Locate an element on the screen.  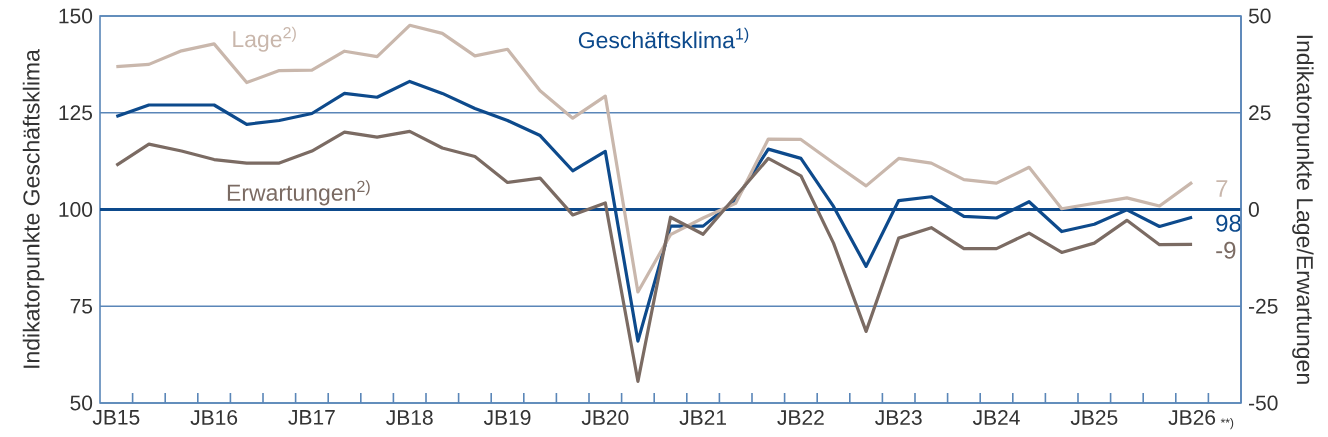
x-tick-label: JB23 is located at coordinates (898, 417).